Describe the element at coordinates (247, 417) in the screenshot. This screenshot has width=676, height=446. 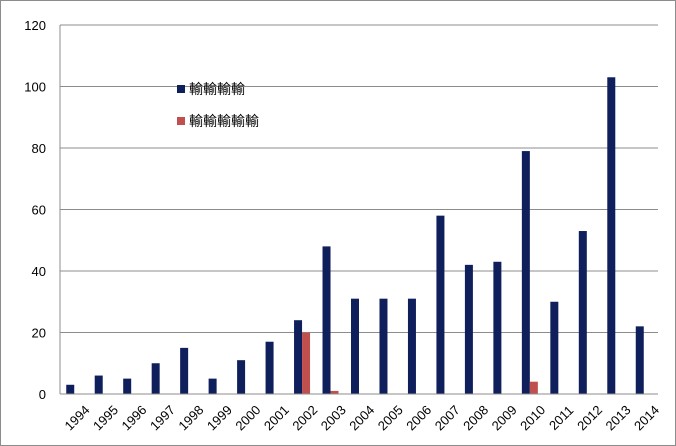
I see `x-tick-label: 2000` at that location.